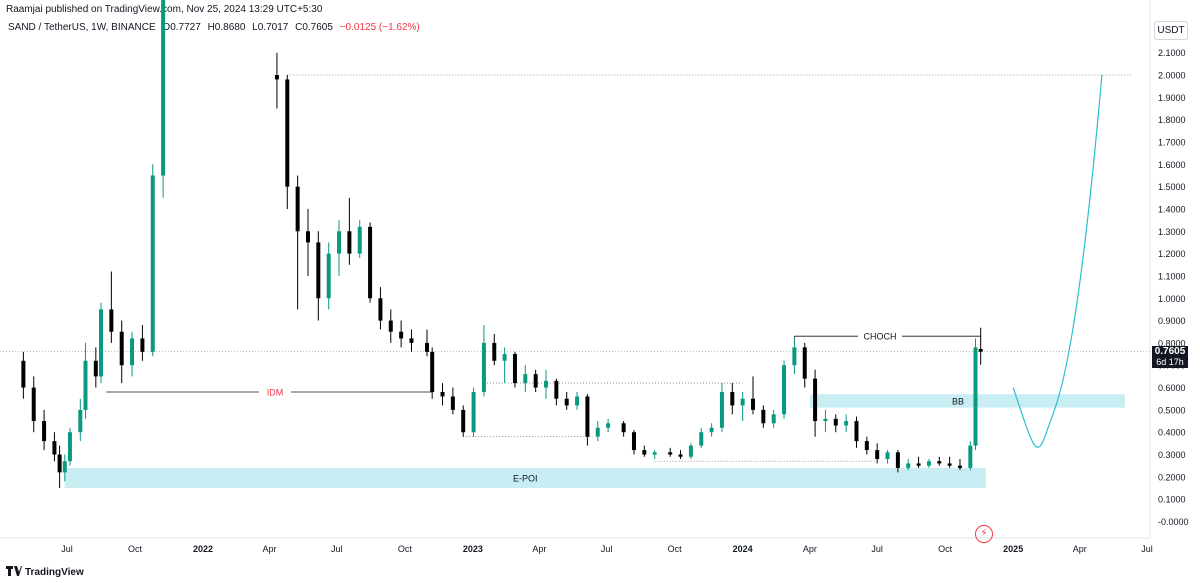 This screenshot has height=583, width=1200. What do you see at coordinates (379, 27) in the screenshot?
I see `change-value: −0.0125 (−1.62%)` at bounding box center [379, 27].